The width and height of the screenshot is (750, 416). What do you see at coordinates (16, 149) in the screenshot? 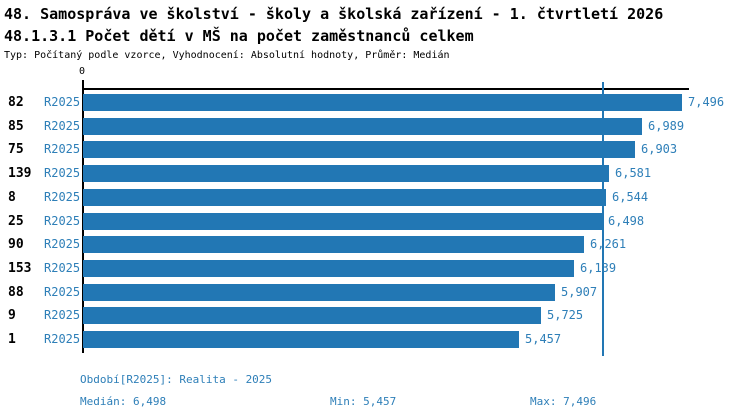
I see `row-count-label: 75` at bounding box center [16, 149].